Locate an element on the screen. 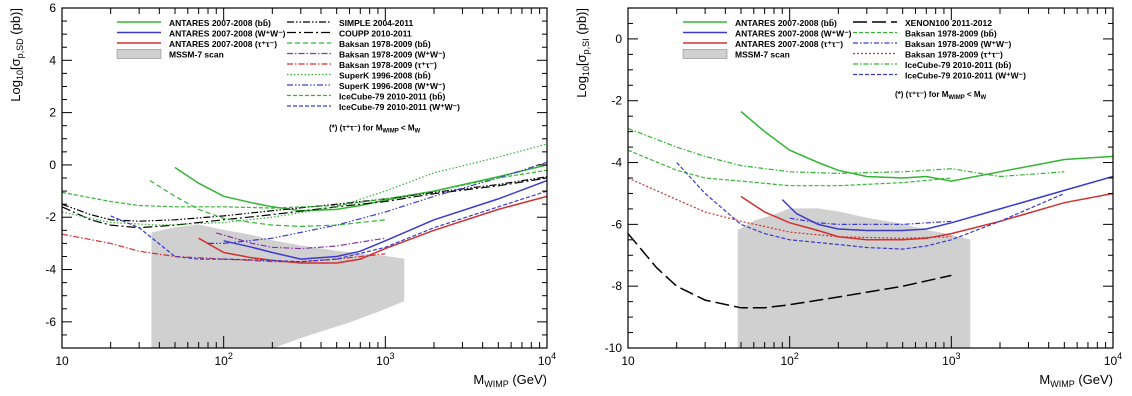 Image resolution: width=1132 pixels, height=396 pixels. series-line-baksan-1978-2009 is located at coordinates (790, 208).